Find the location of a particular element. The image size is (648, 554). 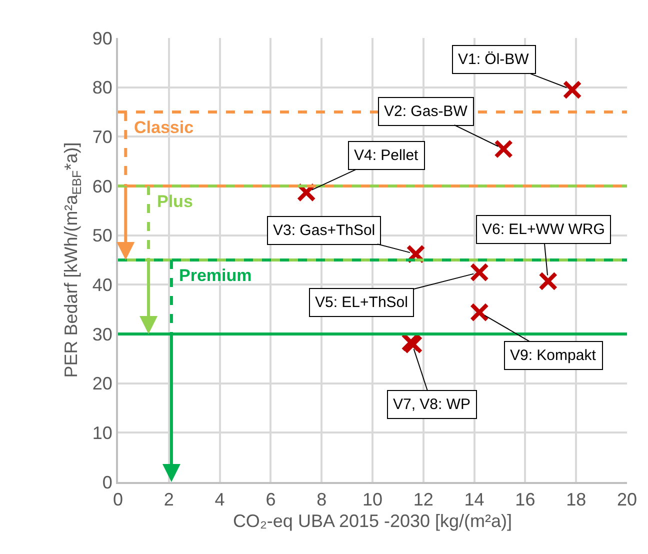

annotation: V7, V8: WP is located at coordinates (432, 404).